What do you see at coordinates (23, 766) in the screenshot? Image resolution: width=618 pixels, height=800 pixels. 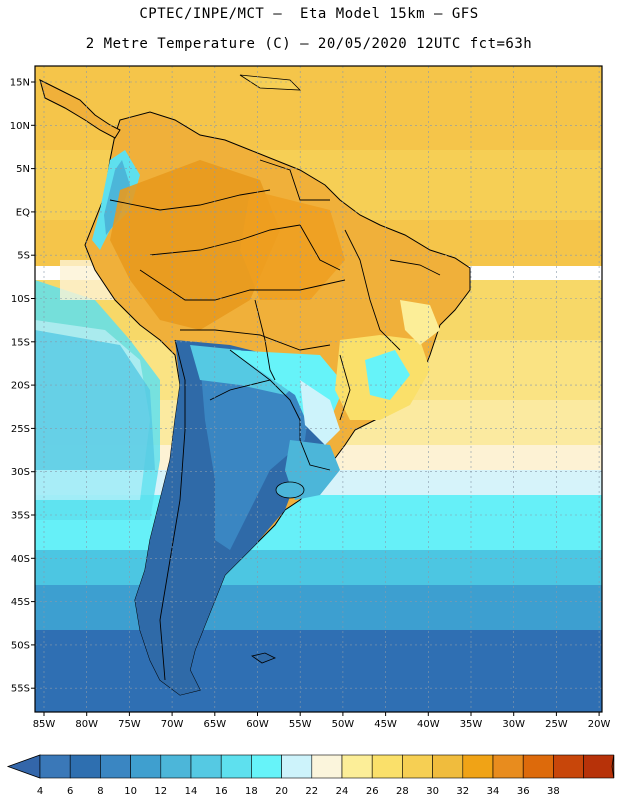 I see `colorbar-under-arrow` at bounding box center [23, 766].